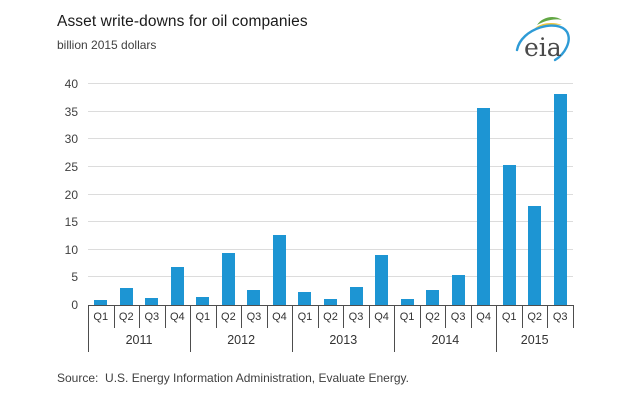 This screenshot has height=415, width=623. I want to click on bar-2014-Q3, so click(458, 289).